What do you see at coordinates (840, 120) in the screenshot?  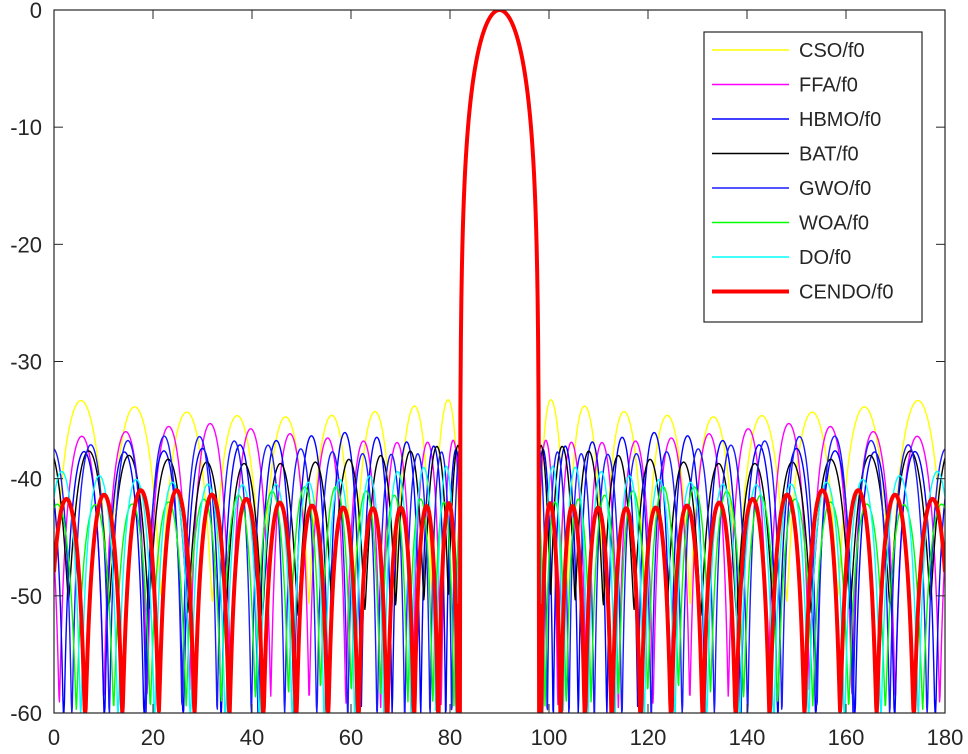 I see `legend-label: HBMO/f0` at bounding box center [840, 120].